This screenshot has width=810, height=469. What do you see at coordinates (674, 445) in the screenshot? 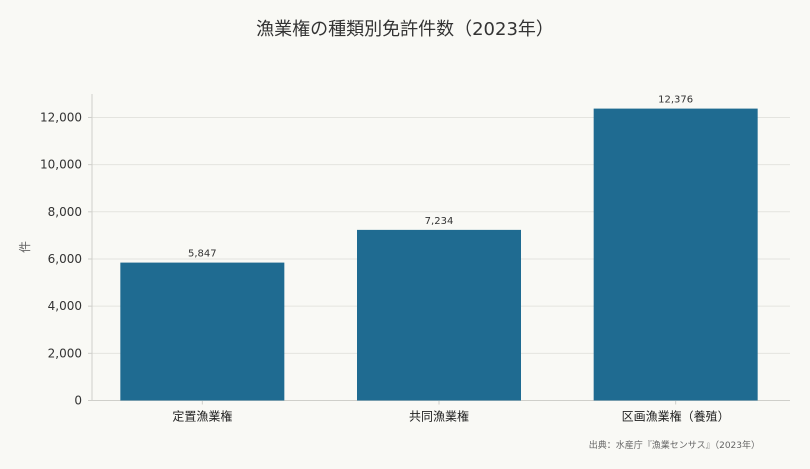
I see `source-note: 出典：水産庁『漁業センサス』（2023年）` at bounding box center [674, 445].